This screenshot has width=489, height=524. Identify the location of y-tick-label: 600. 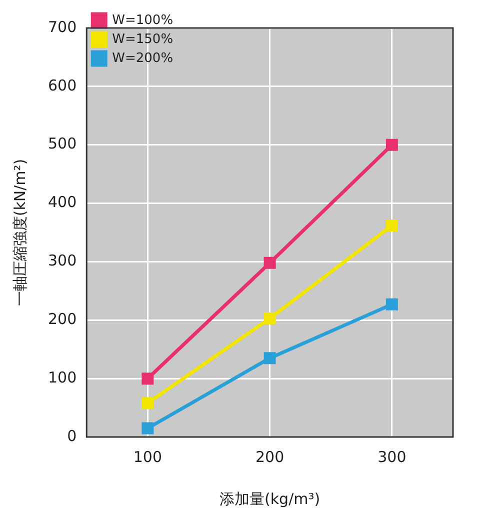
(62, 85).